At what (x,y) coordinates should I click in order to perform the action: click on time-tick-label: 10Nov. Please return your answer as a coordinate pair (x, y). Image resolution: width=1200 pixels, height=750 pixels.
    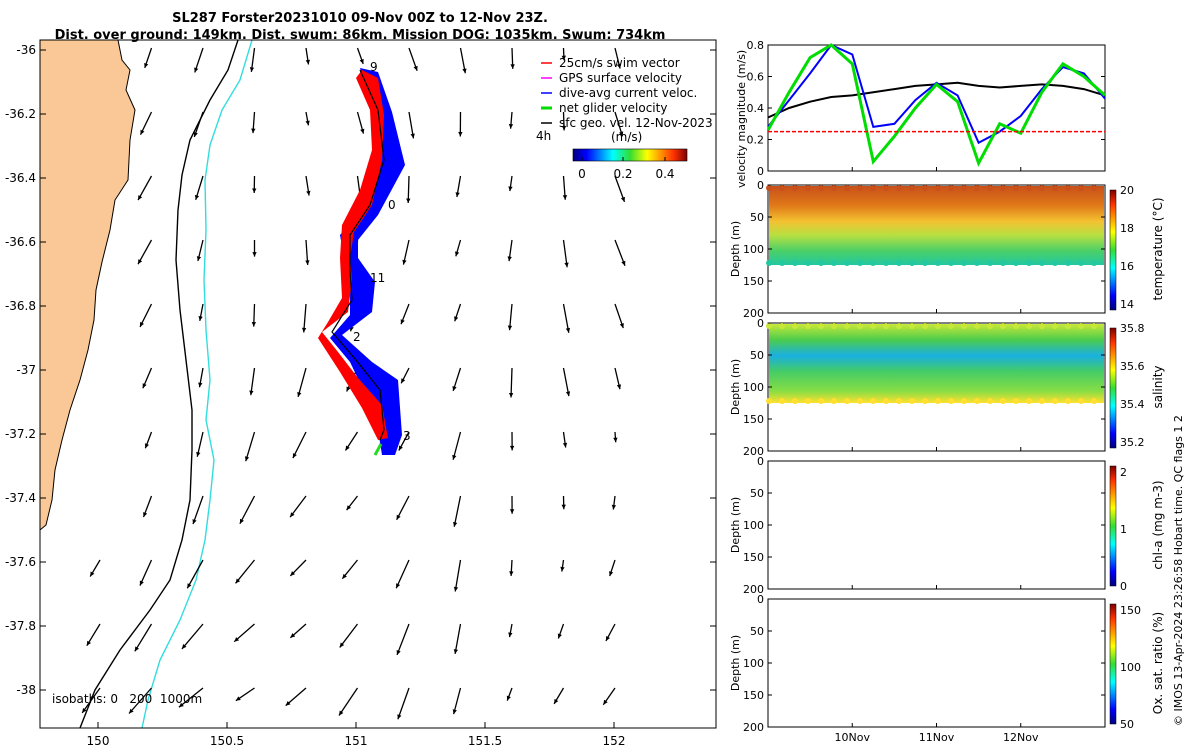
    Looking at the image, I should click on (853, 737).